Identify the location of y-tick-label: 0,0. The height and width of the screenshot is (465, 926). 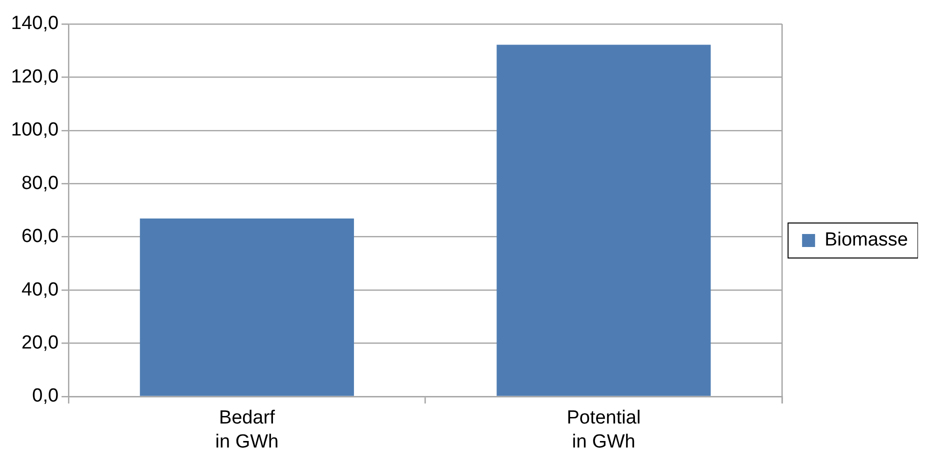
(45, 396).